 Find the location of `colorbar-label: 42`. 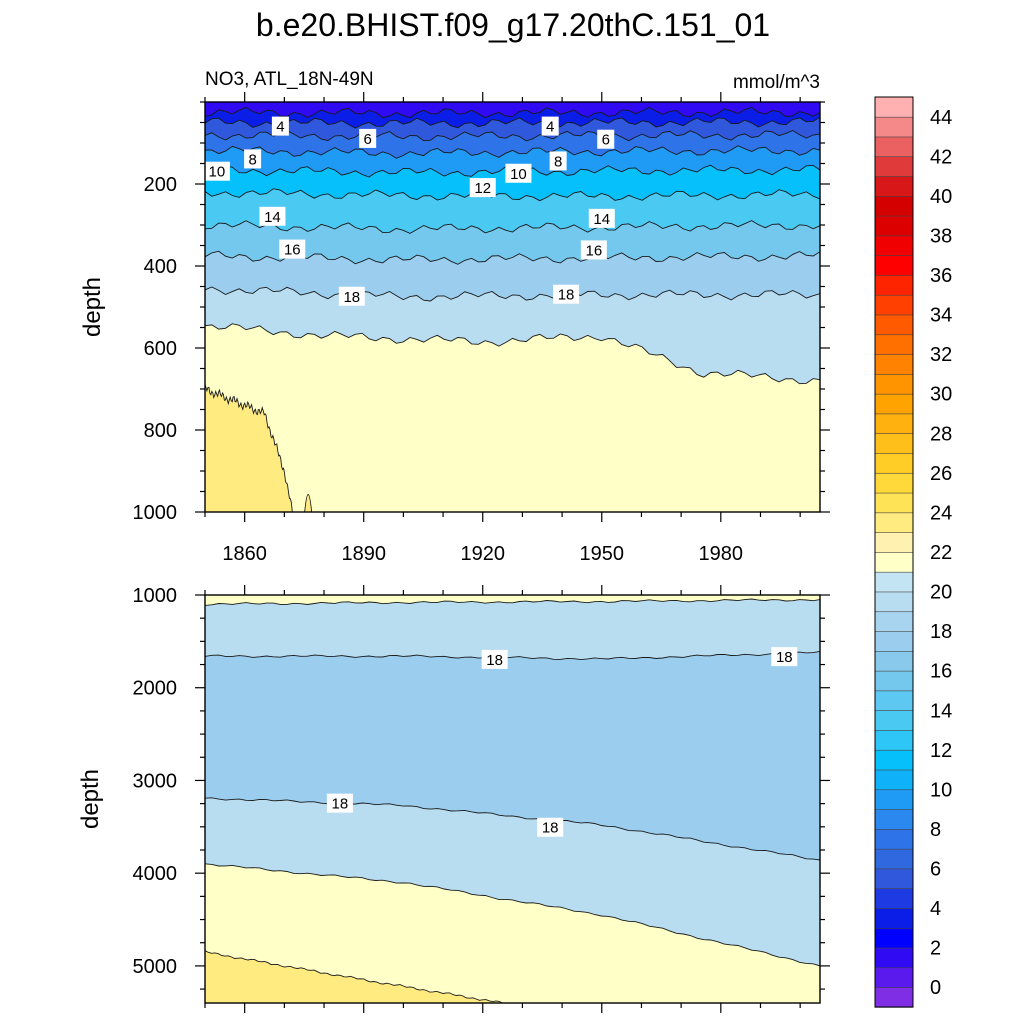

colorbar-label: 42 is located at coordinates (941, 157).